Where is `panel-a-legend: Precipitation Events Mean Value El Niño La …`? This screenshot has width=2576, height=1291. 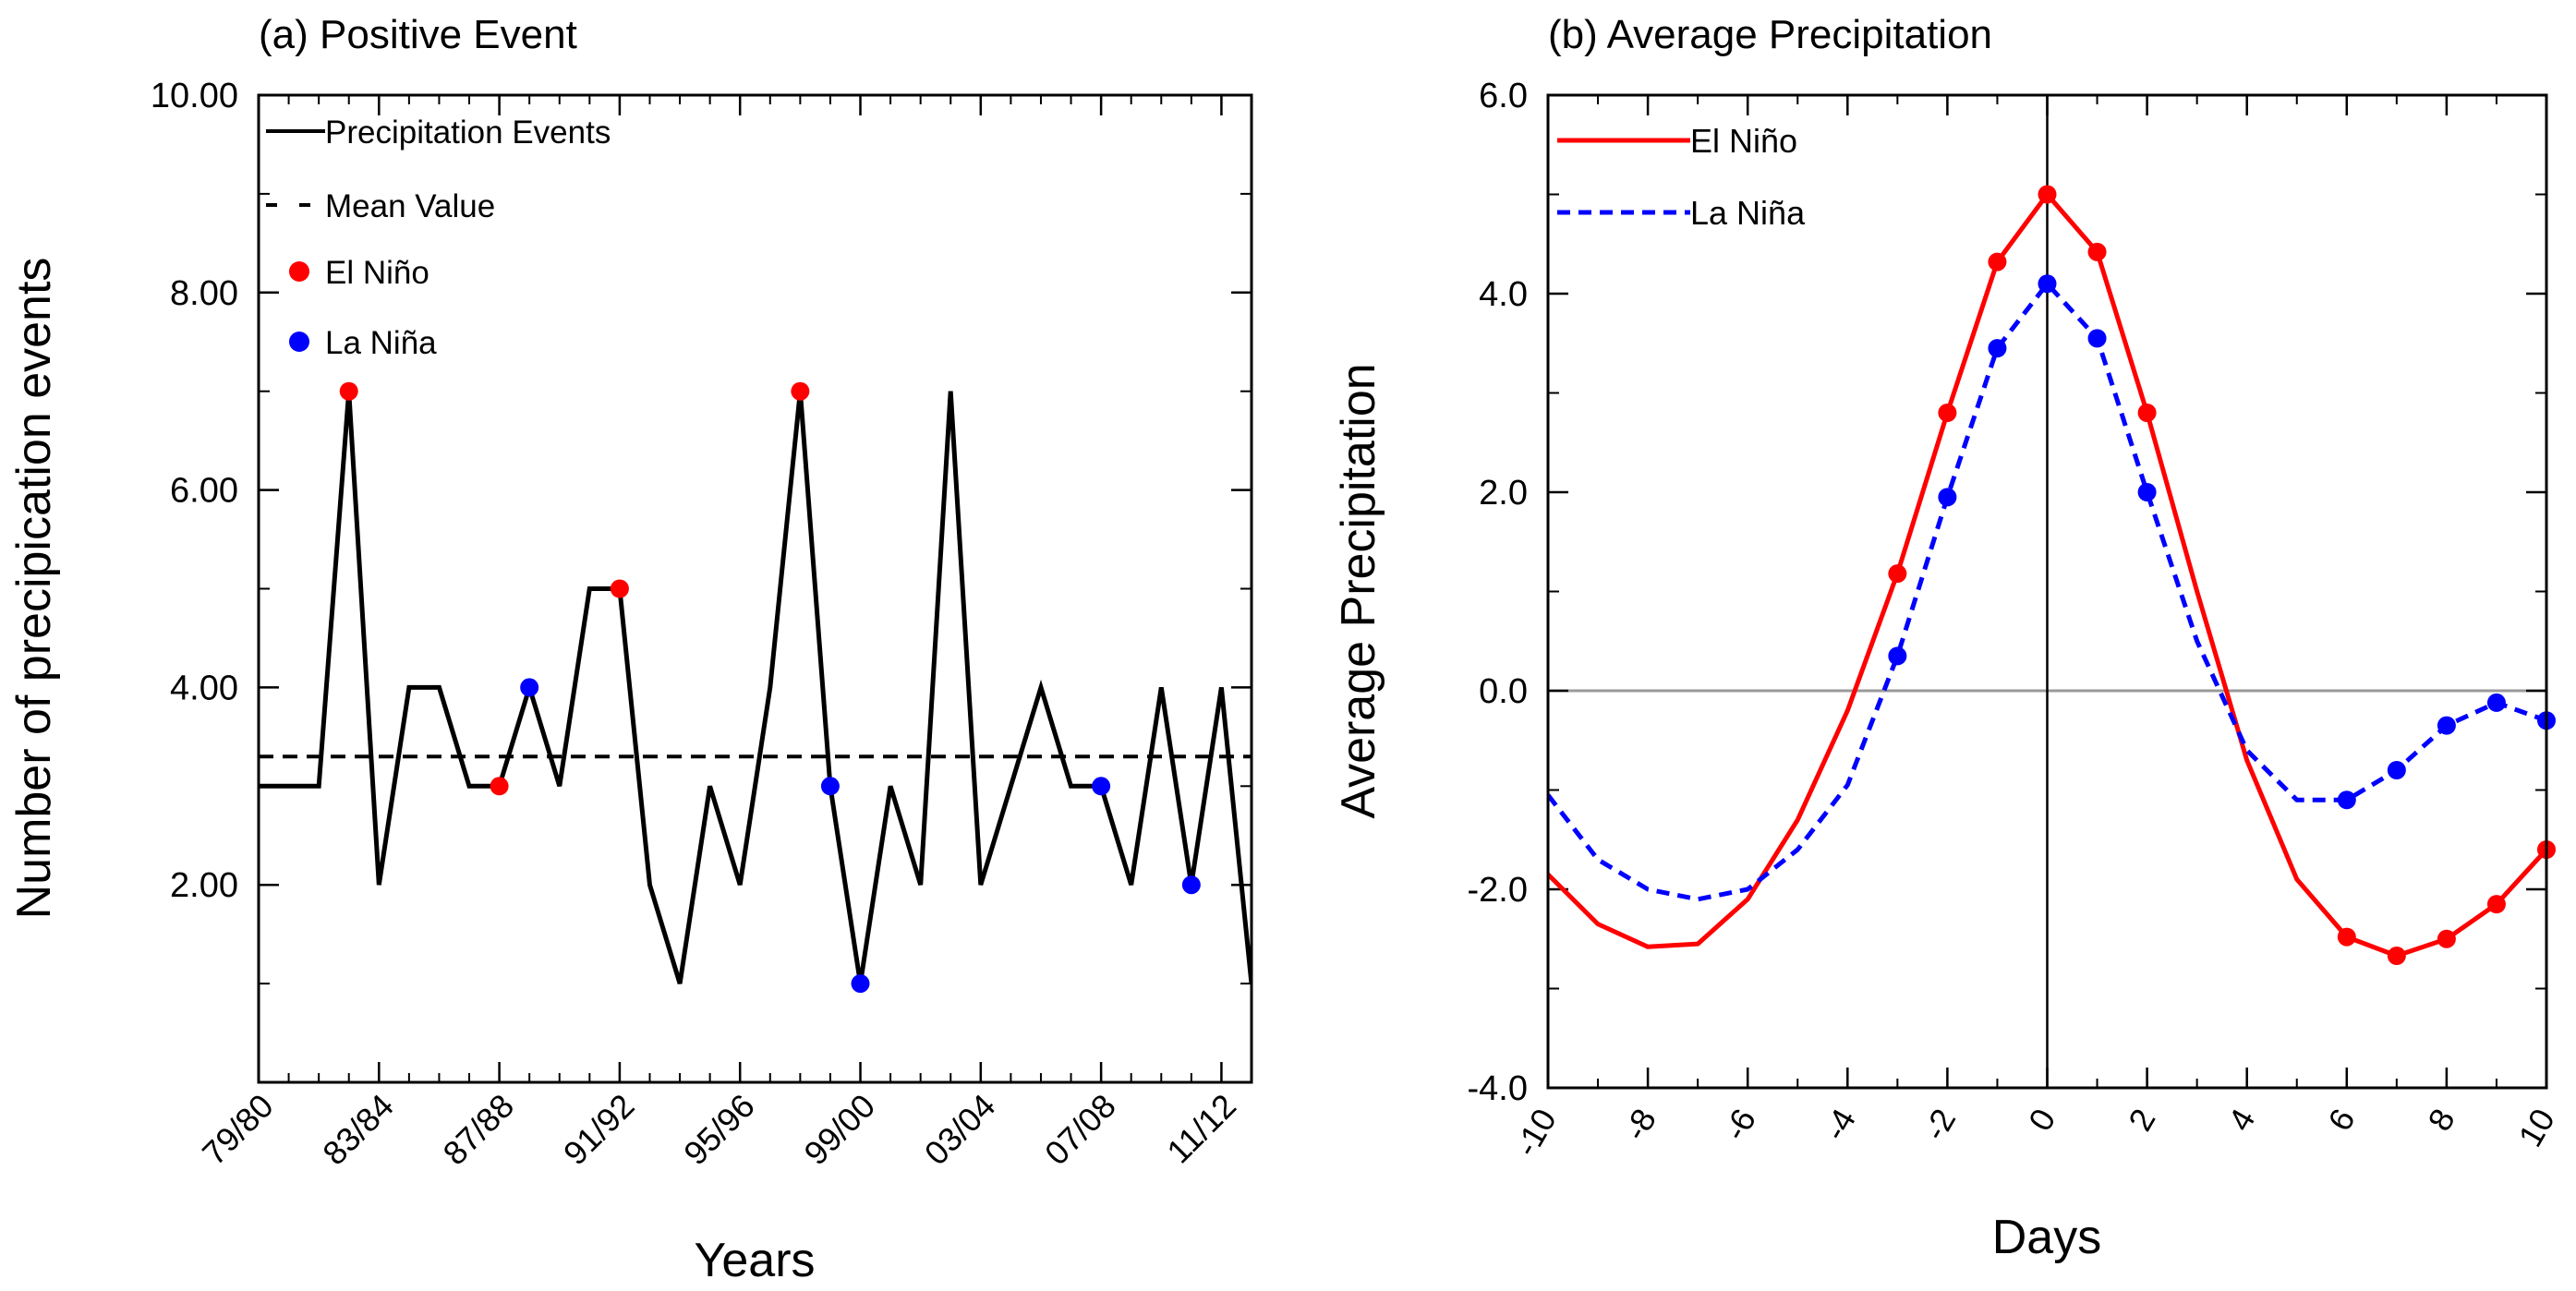
panel-a-legend: Precipitation Events Mean Value El Niño La … is located at coordinates (438, 238).